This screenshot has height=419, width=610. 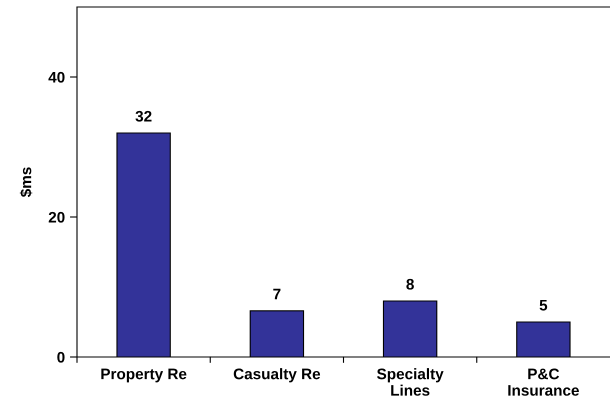 What do you see at coordinates (544, 305) in the screenshot?
I see `data-label: 5` at bounding box center [544, 305].